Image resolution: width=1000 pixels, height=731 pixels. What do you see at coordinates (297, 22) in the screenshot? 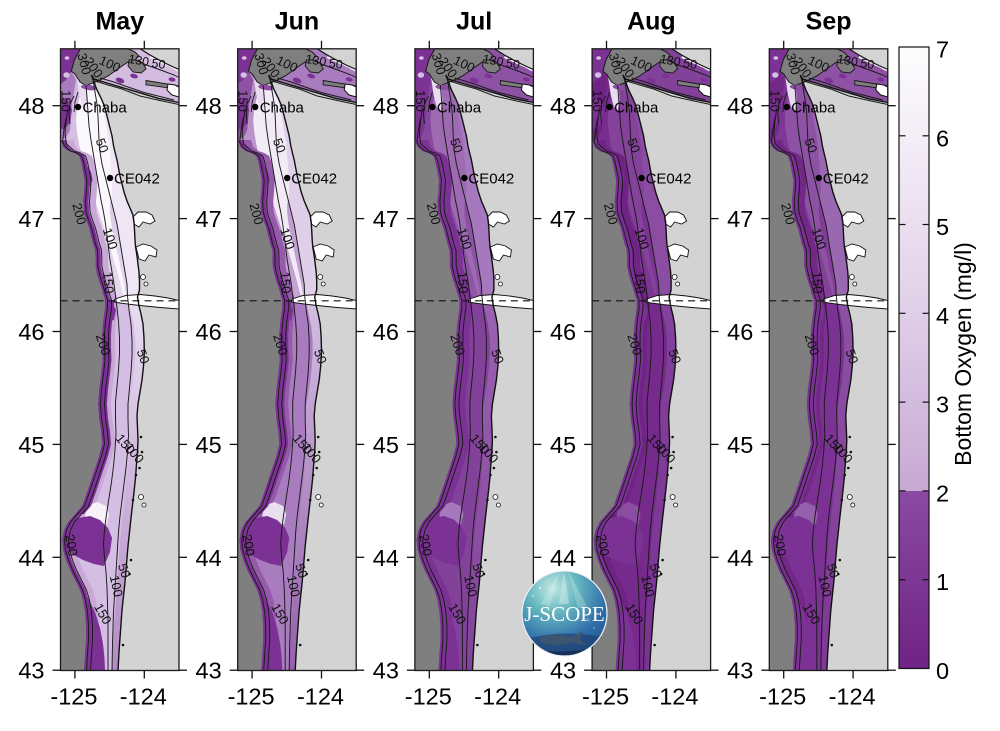
I see `svg-text: Jun` at bounding box center [297, 22].